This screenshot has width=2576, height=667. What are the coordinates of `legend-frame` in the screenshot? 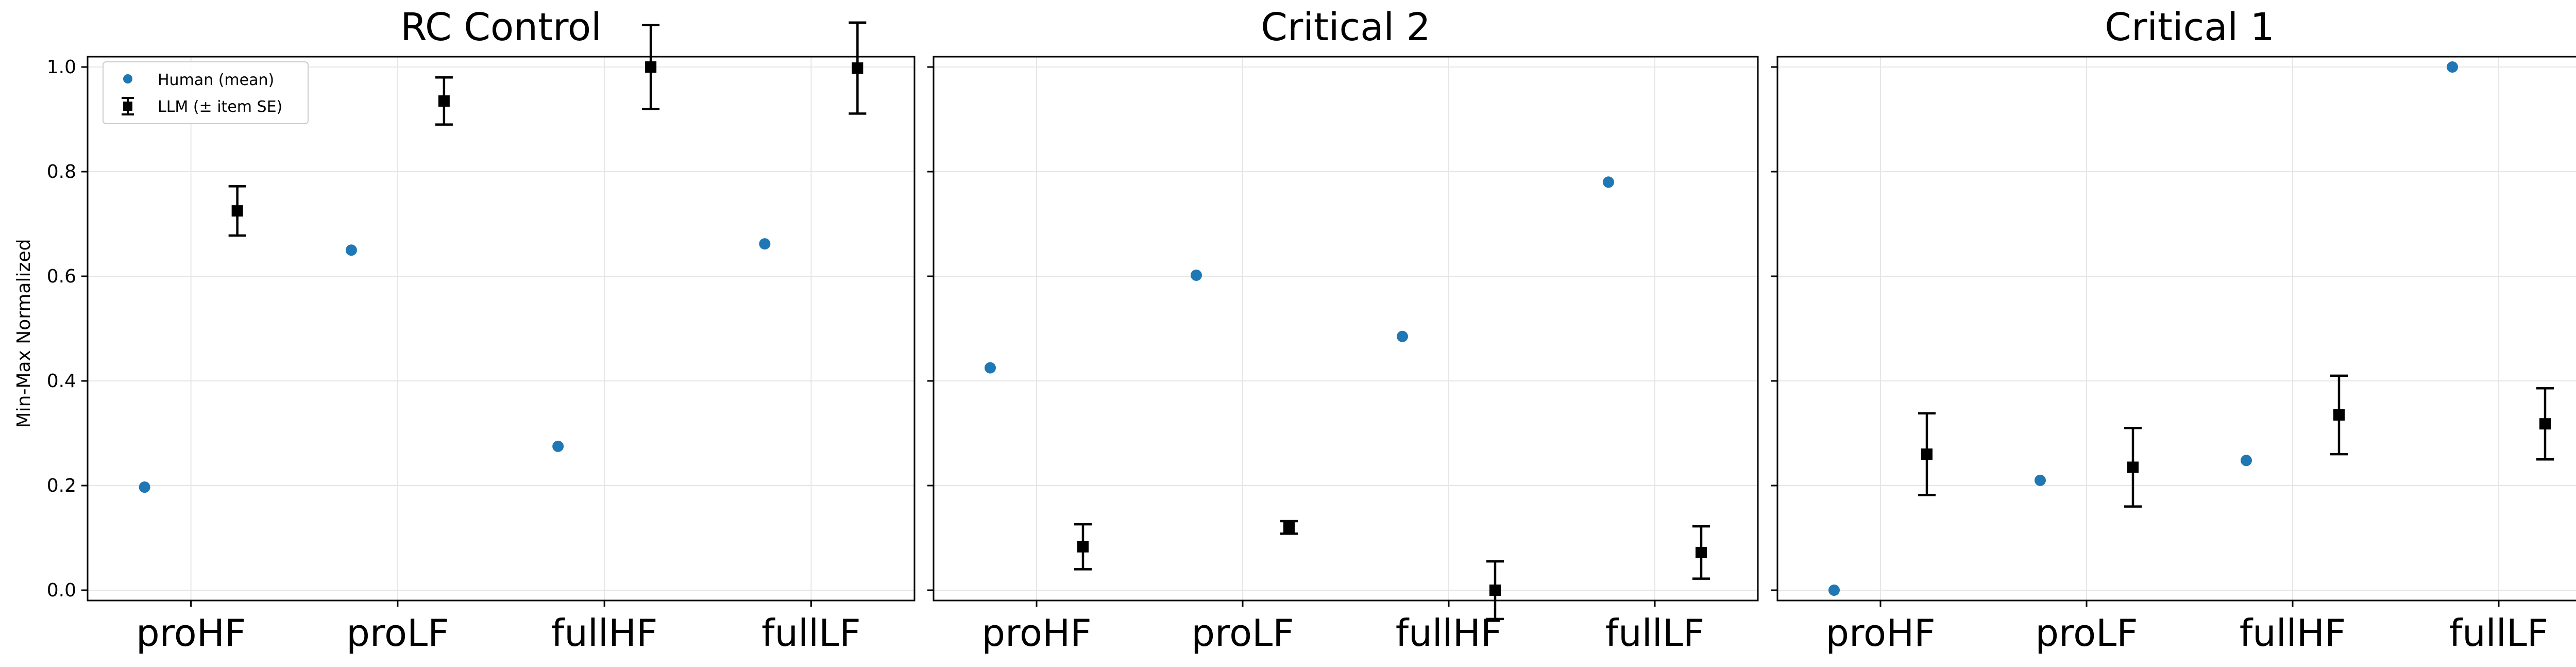 It's located at (206, 92).